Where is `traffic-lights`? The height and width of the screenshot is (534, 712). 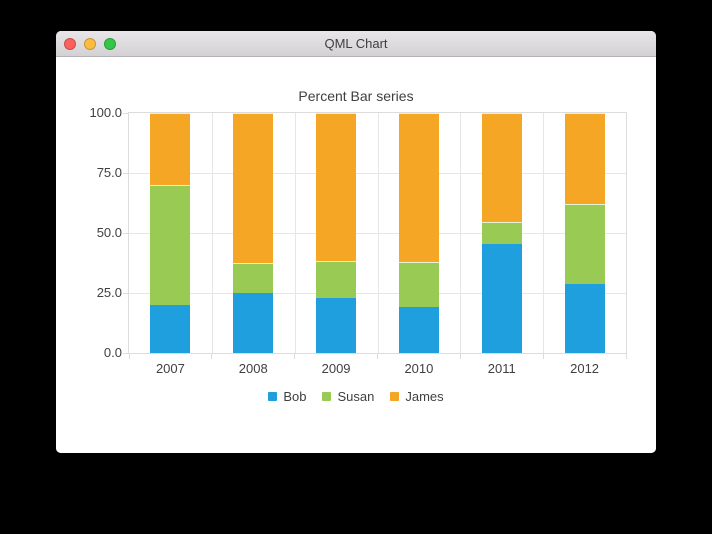
traffic-lights is located at coordinates (90, 44).